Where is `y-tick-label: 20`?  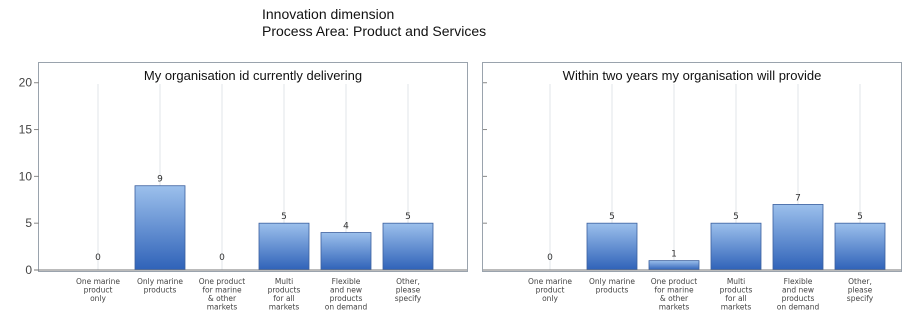 y-tick-label: 20 is located at coordinates (26, 83).